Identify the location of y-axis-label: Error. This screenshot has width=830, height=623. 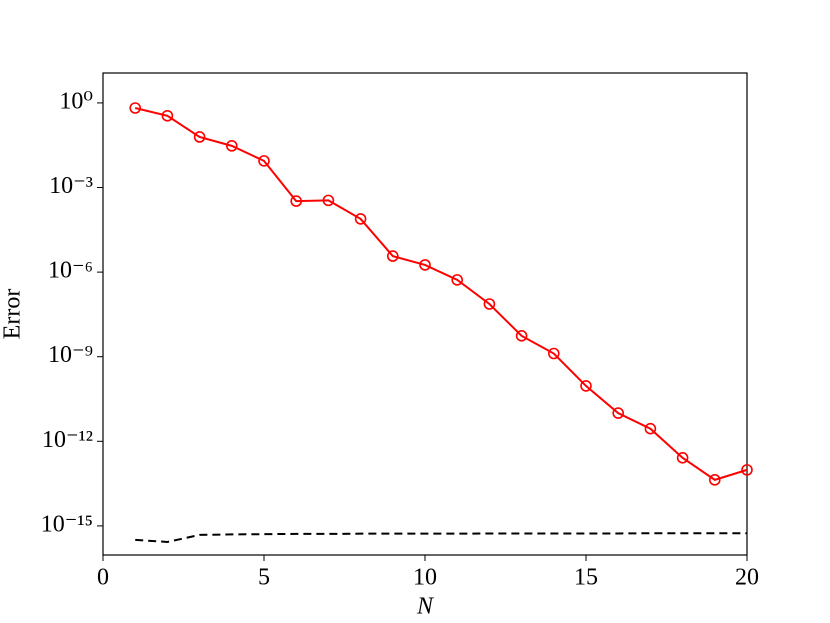
(13, 314).